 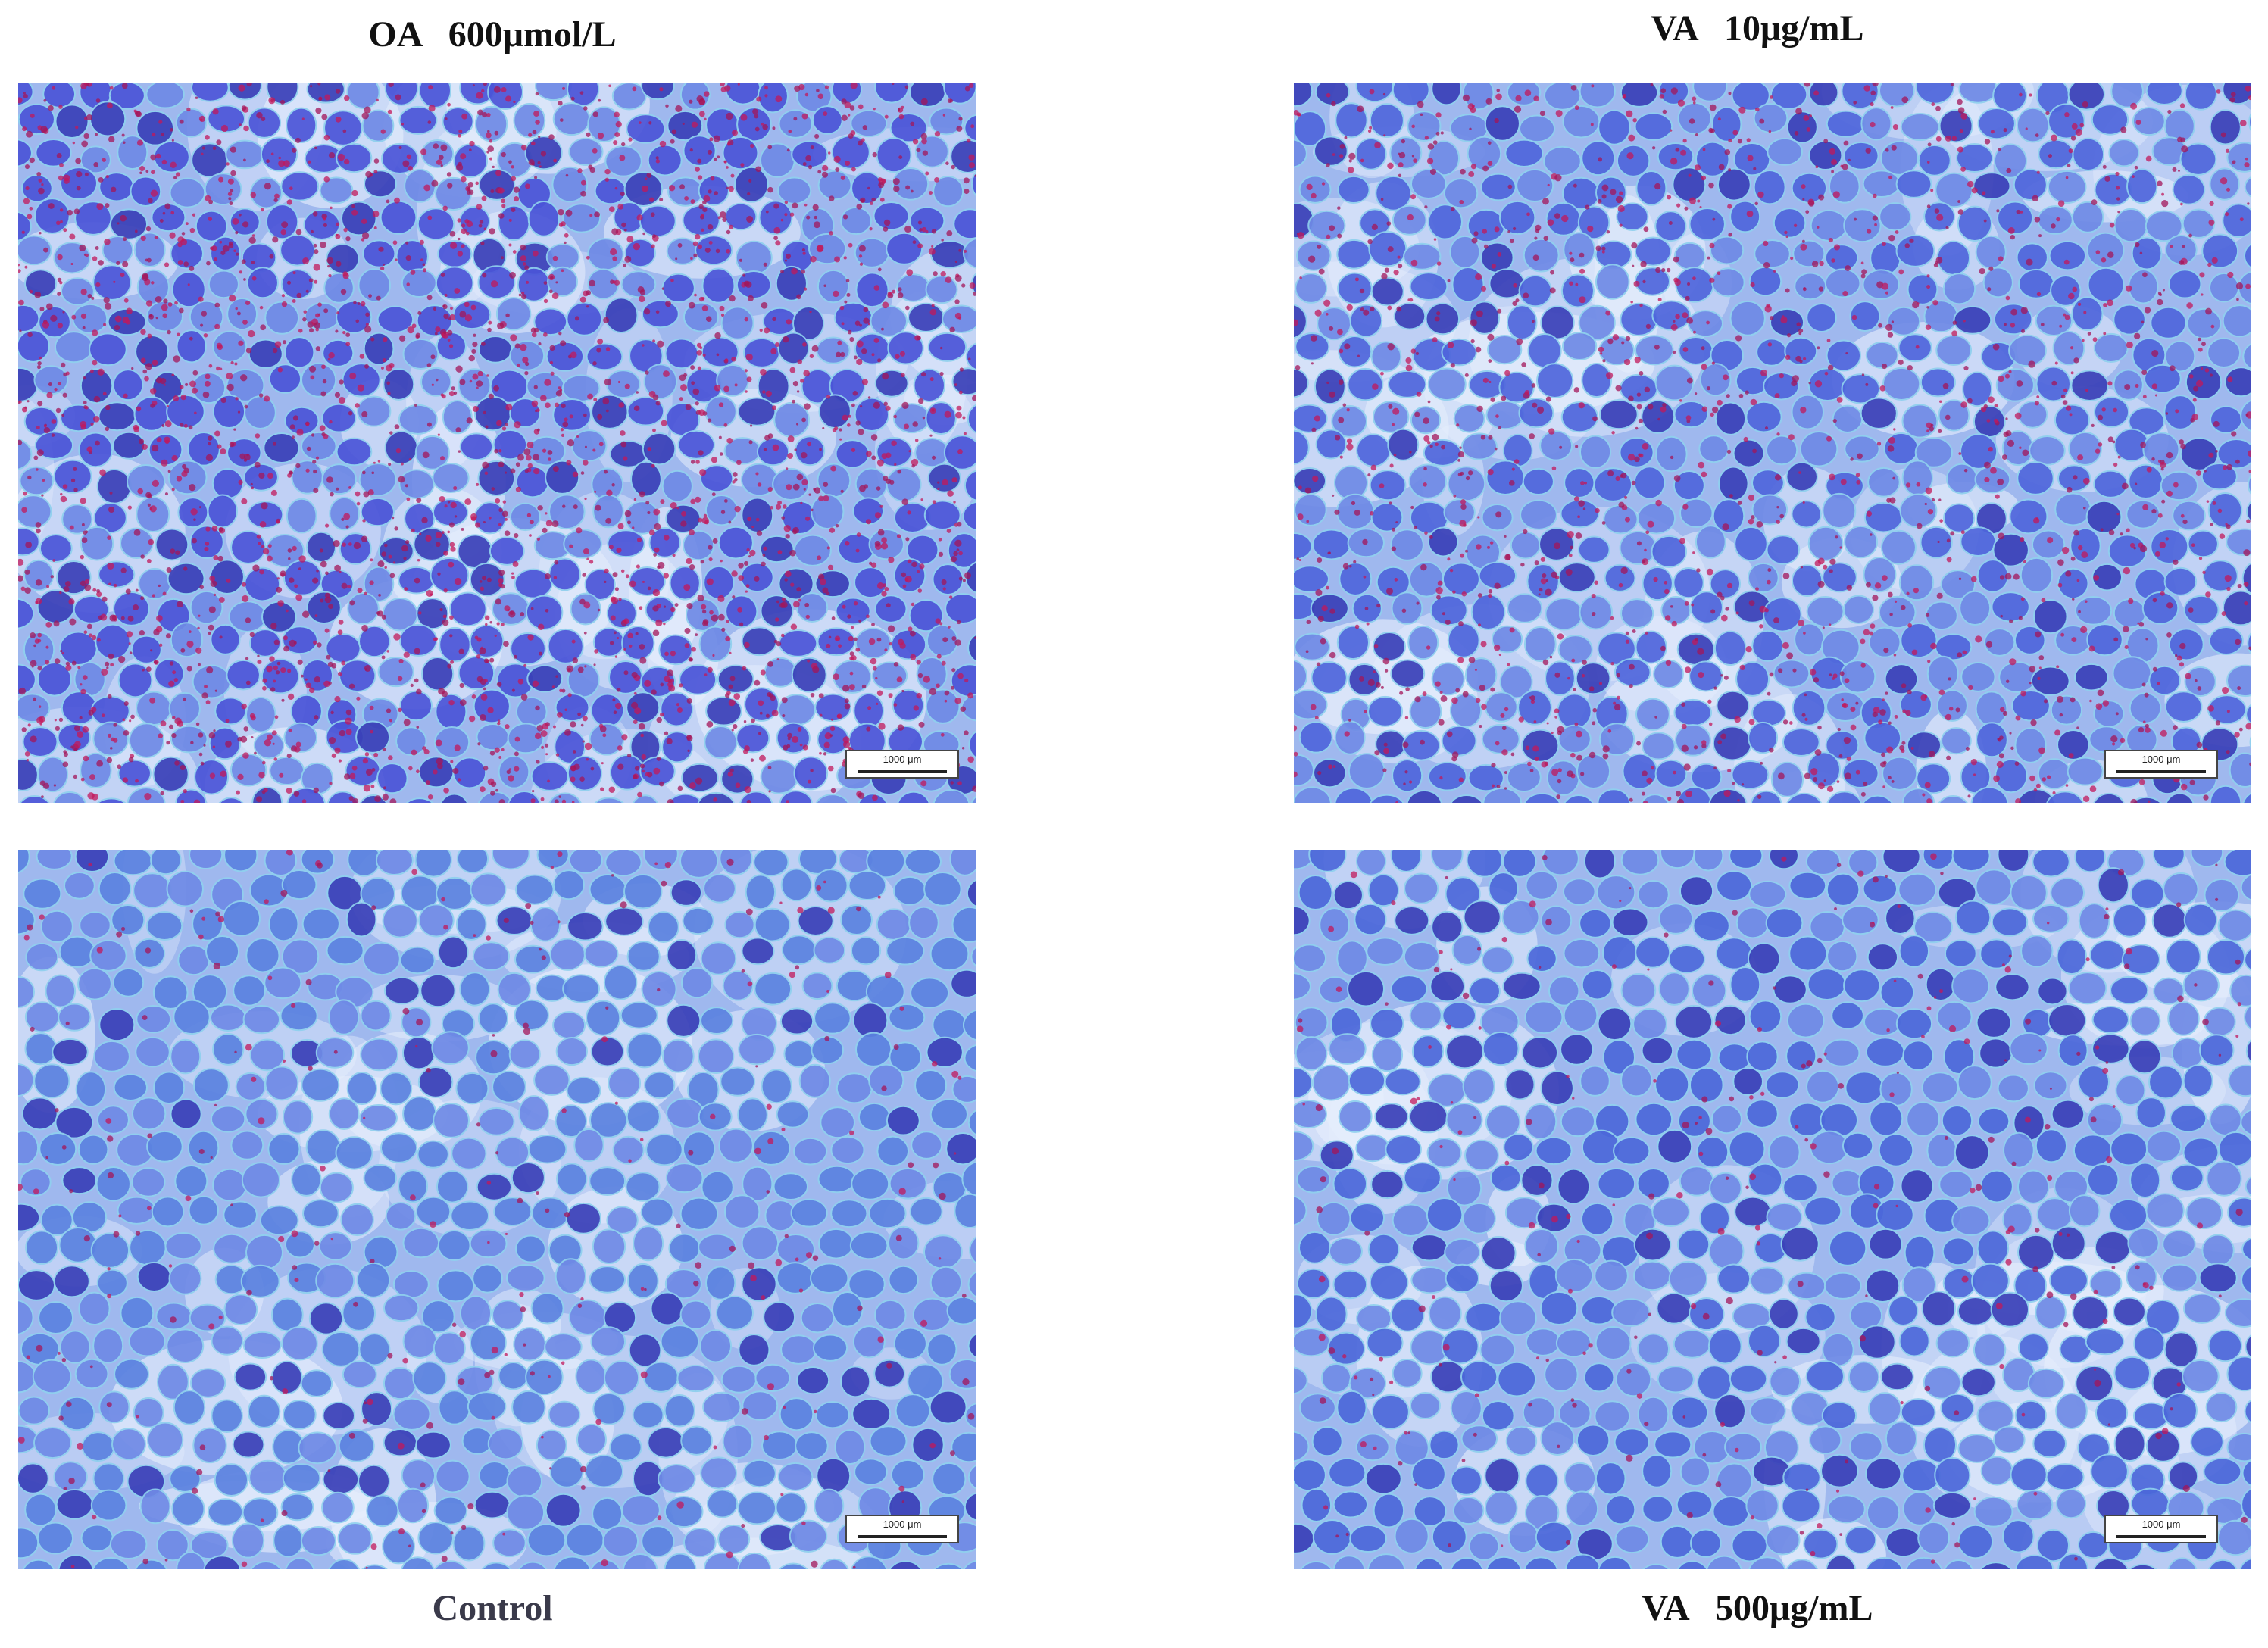 What do you see at coordinates (492, 1608) in the screenshot?
I see `panel-title-control: Control` at bounding box center [492, 1608].